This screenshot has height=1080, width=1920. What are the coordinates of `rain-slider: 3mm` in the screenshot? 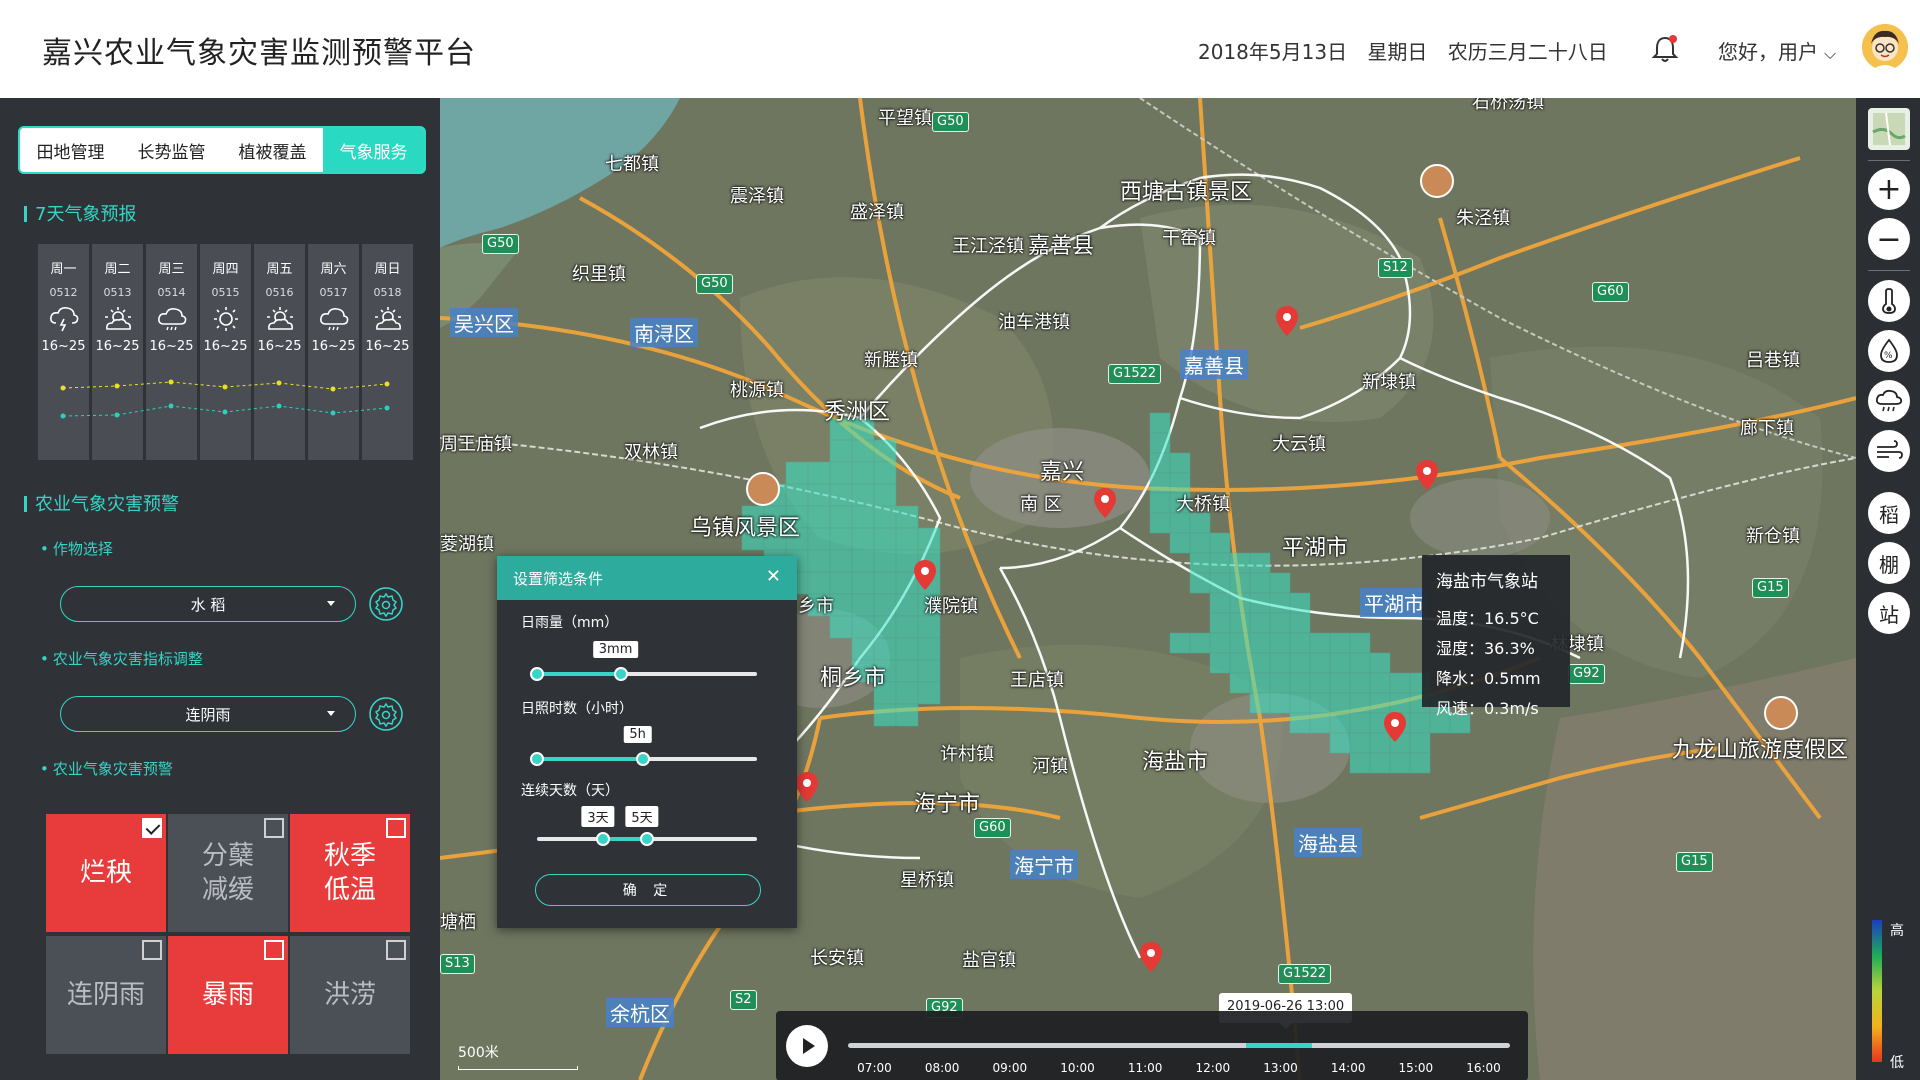 It's located at (643, 661).